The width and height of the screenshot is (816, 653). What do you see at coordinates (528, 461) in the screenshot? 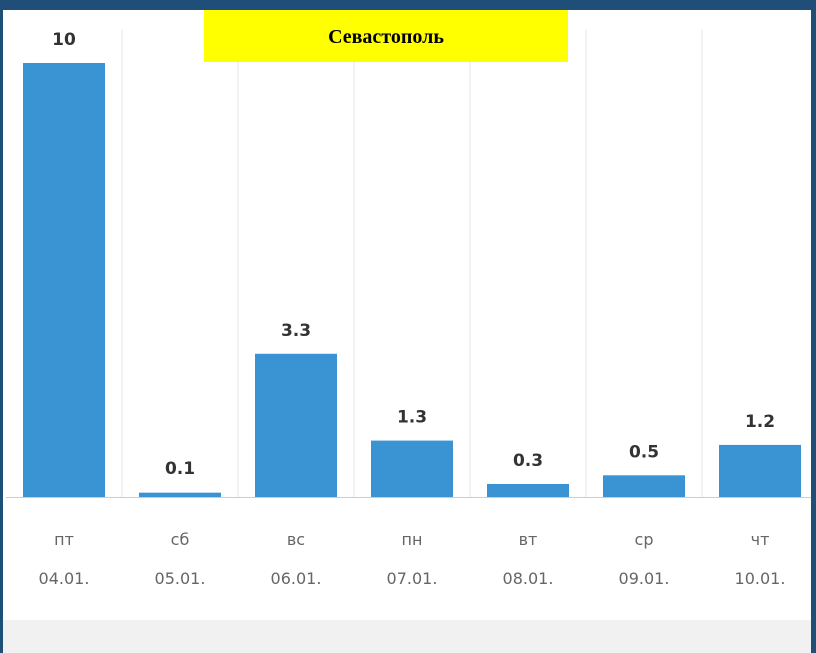
I see `value-label: 0.3` at bounding box center [528, 461].